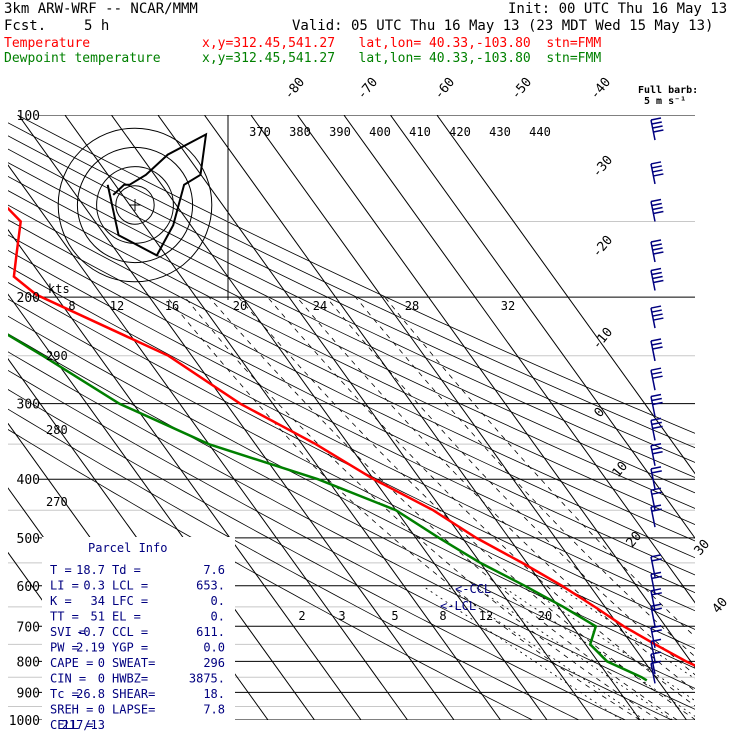  What do you see at coordinates (368, 89) in the screenshot?
I see `isotherm-label: -70` at bounding box center [368, 89].